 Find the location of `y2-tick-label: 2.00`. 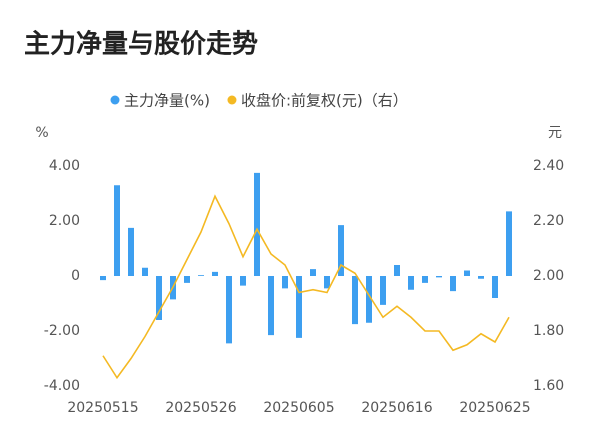

y2-tick-label: 2.00 is located at coordinates (548, 276).